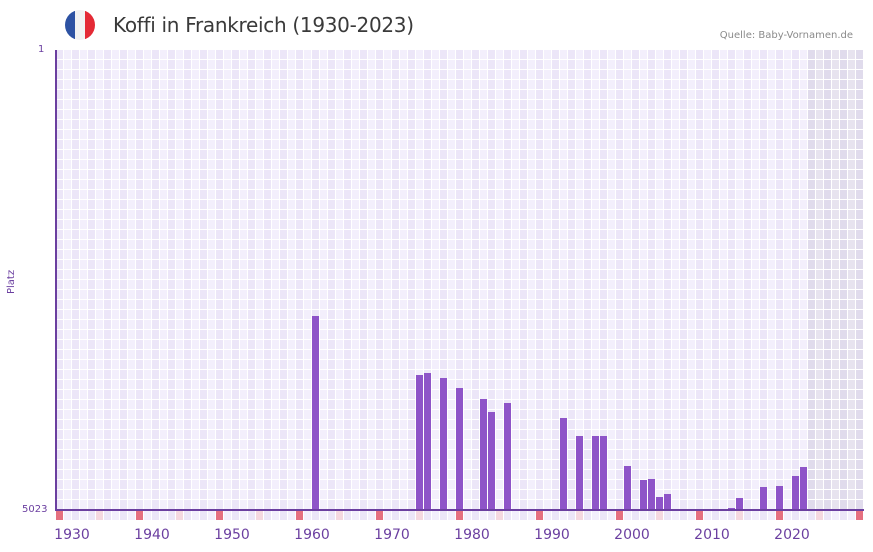  Describe the element at coordinates (603, 472) in the screenshot. I see `bar-1996` at that location.